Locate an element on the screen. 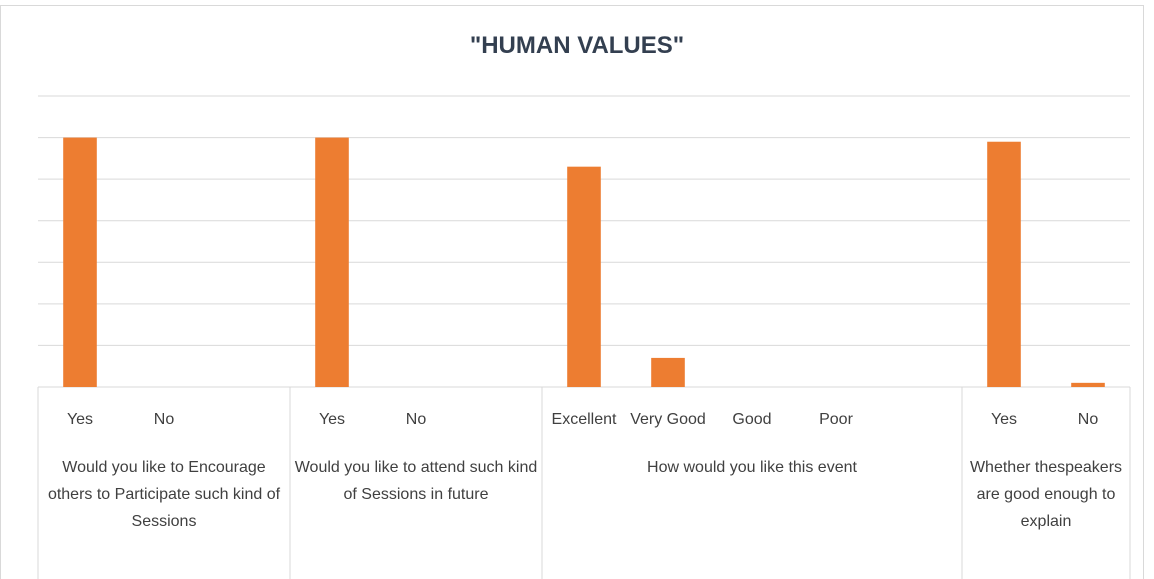 This screenshot has width=1154, height=579. x-tick-label: Excellent is located at coordinates (584, 419).